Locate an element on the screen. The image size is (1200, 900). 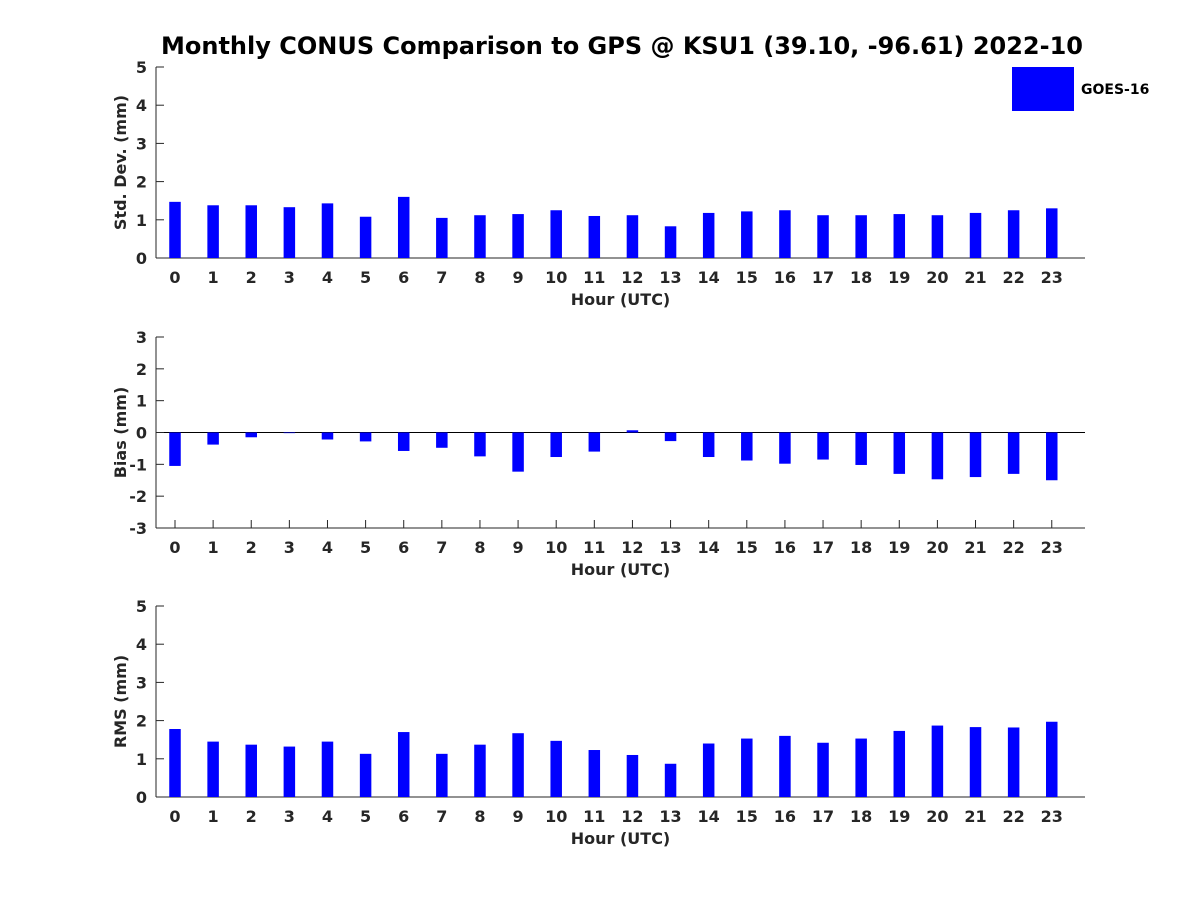
x-tick-label: 13 is located at coordinates (670, 277).